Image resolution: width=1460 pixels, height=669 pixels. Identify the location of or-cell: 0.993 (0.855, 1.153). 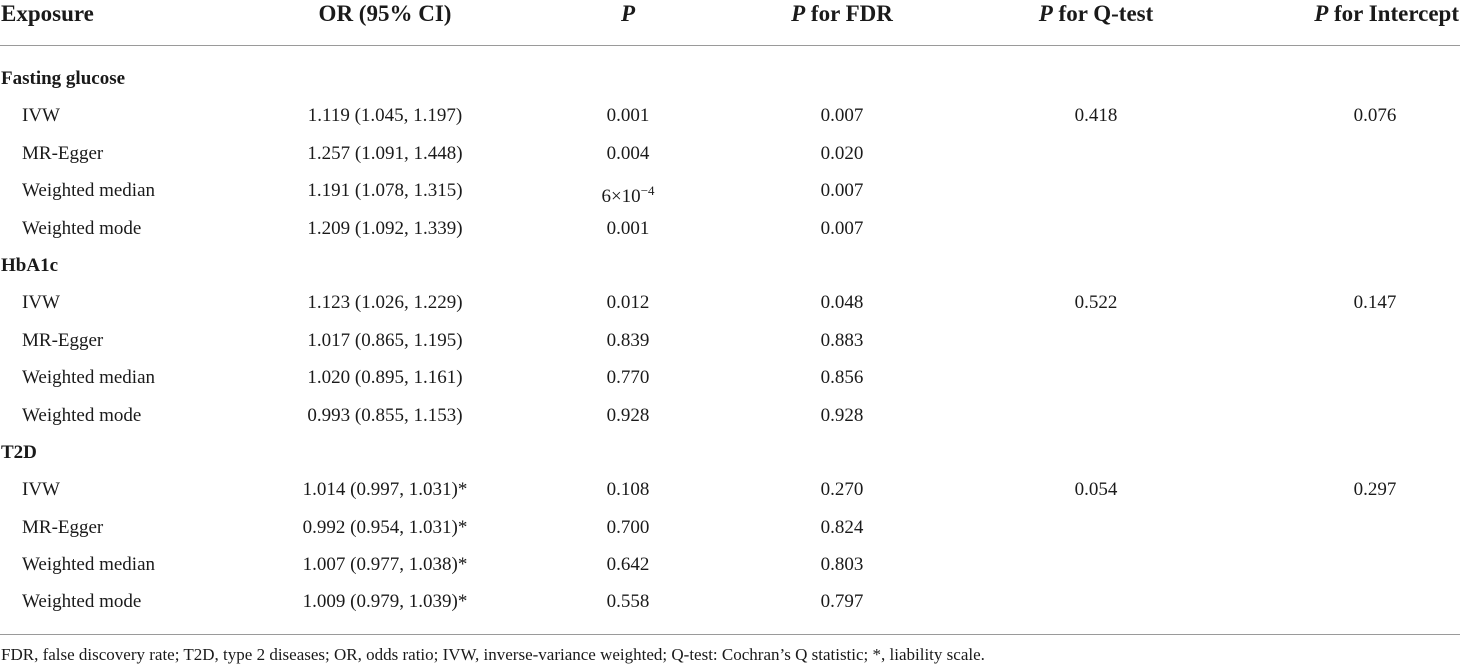
(385, 415).